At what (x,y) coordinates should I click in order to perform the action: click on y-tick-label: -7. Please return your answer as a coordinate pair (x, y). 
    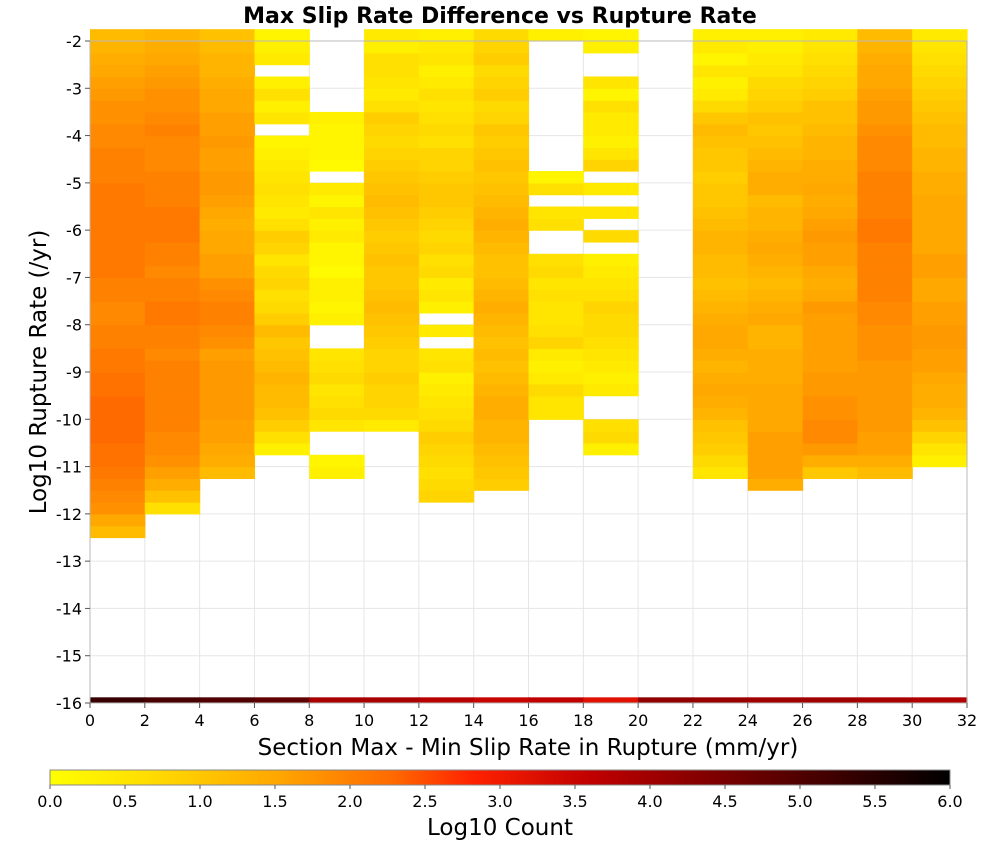
    Looking at the image, I should click on (74, 277).